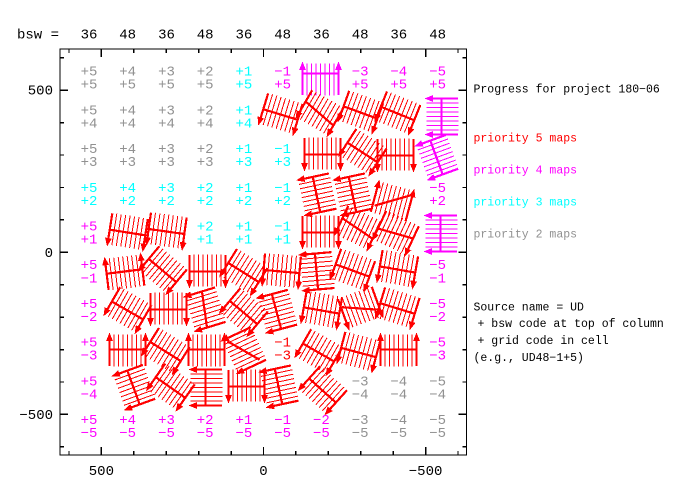  What do you see at coordinates (321, 421) in the screenshot?
I see `svg-text: −2` at bounding box center [321, 421].